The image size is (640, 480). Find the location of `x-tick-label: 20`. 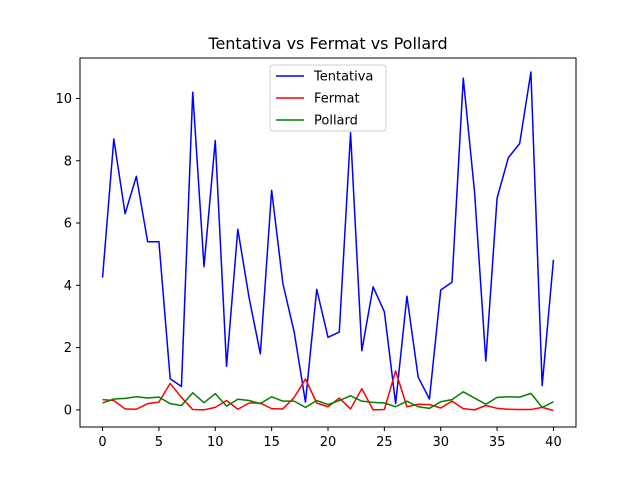

x-tick-label: 20 is located at coordinates (328, 442).